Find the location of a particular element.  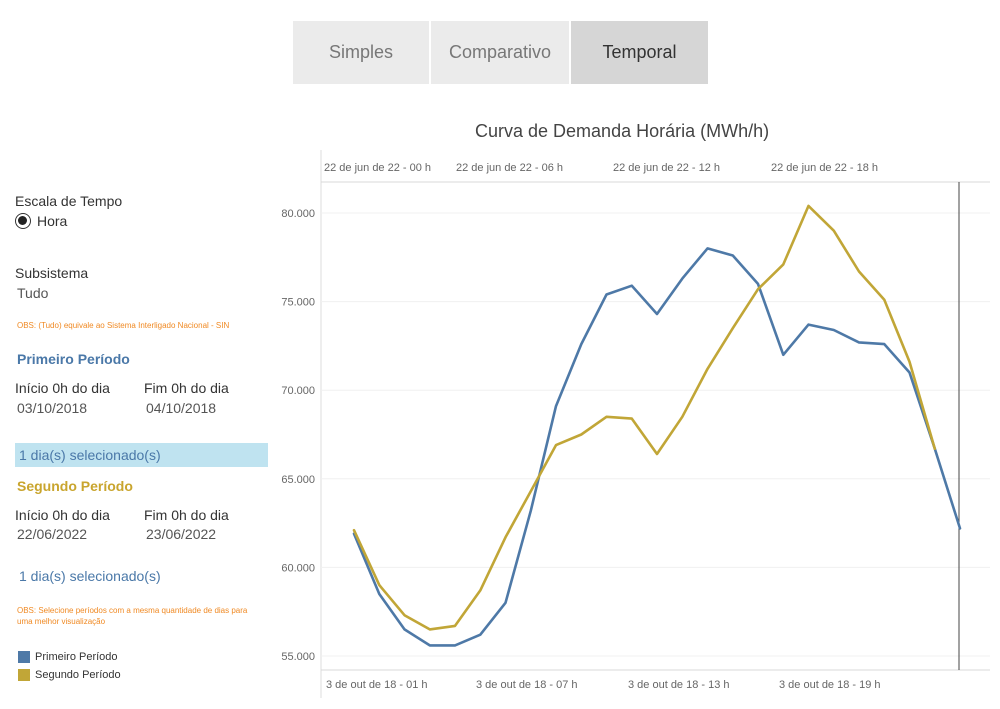

view-tabs: Simples Comparativo Temporal is located at coordinates (501, 52).